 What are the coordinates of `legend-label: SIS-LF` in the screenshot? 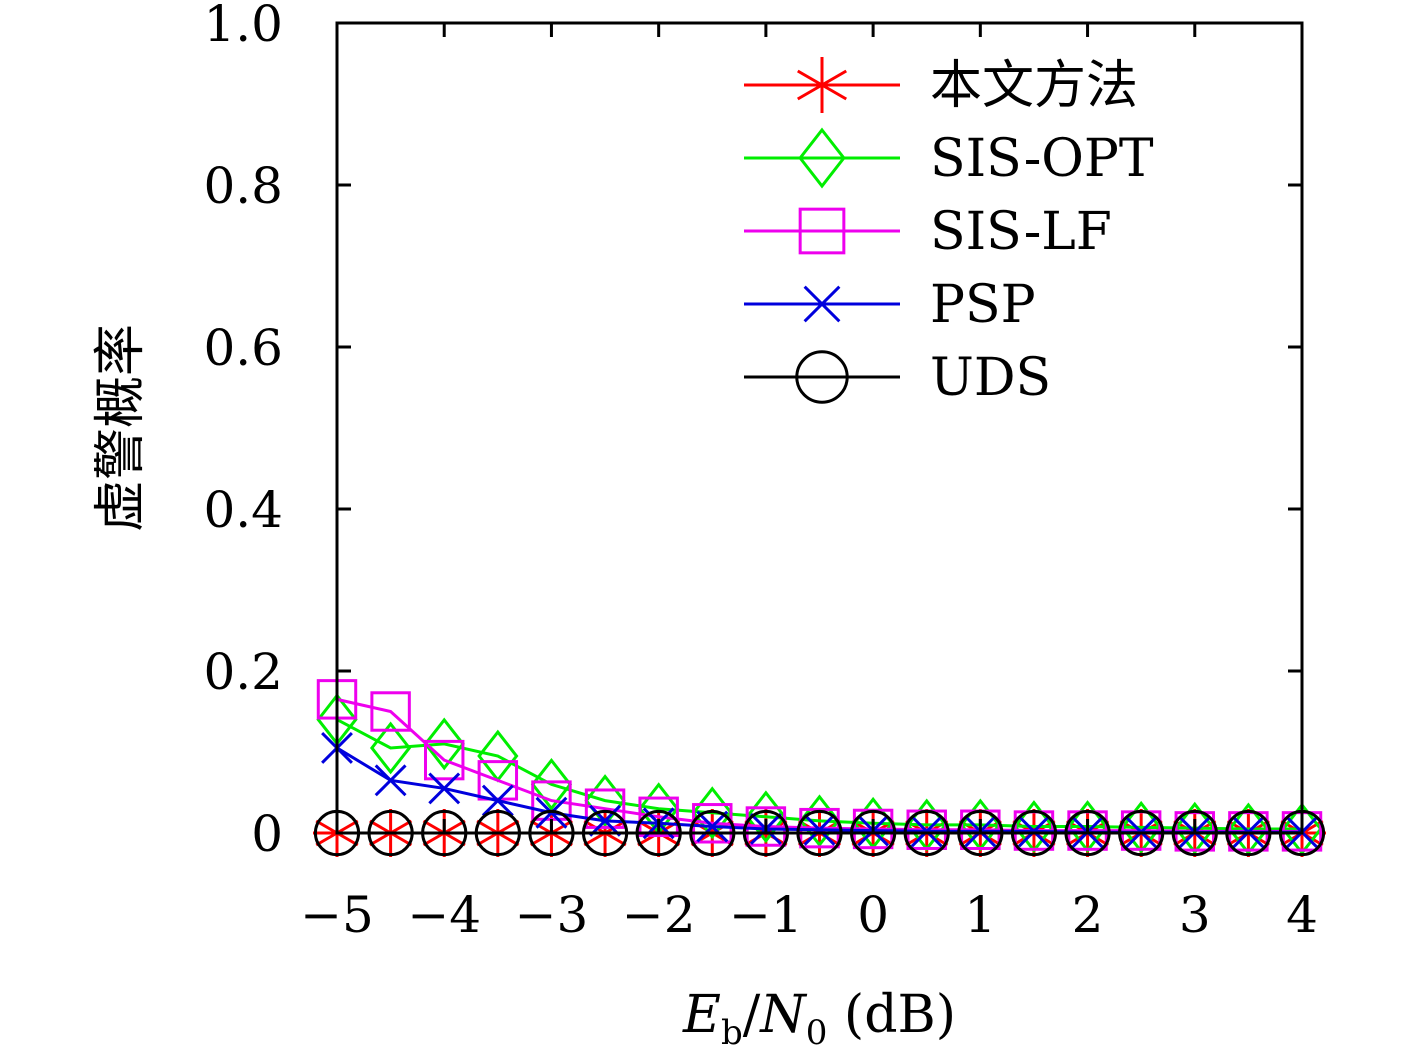 It's located at (1021, 232).